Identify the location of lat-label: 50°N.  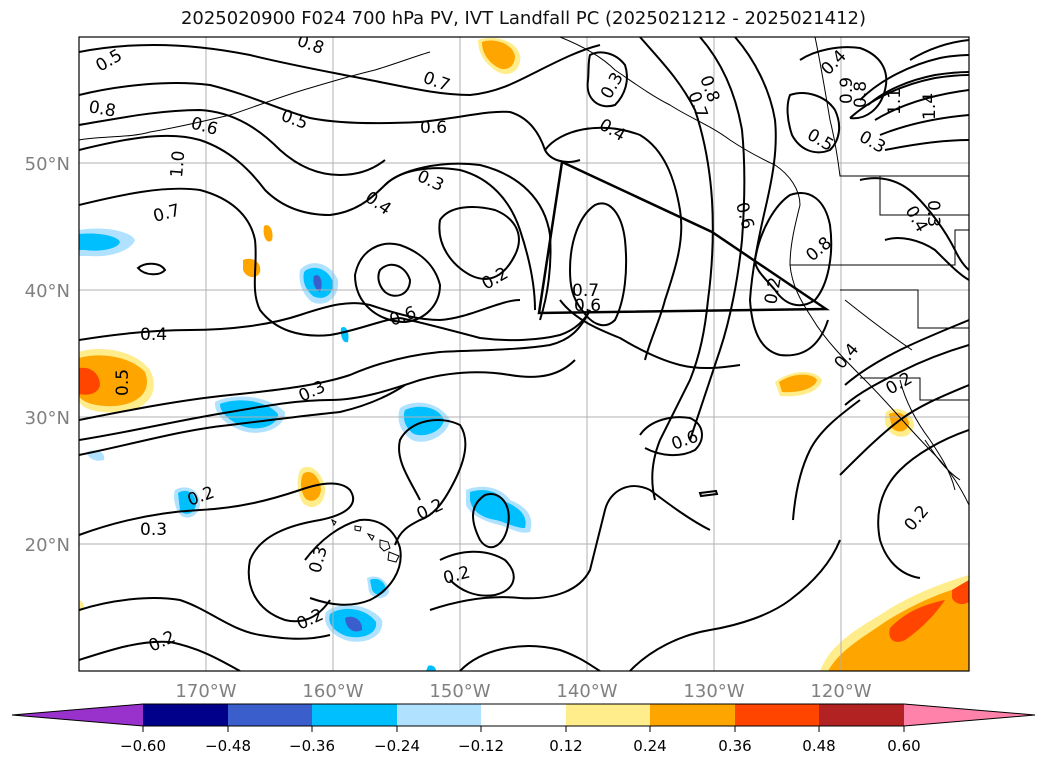
(47, 164).